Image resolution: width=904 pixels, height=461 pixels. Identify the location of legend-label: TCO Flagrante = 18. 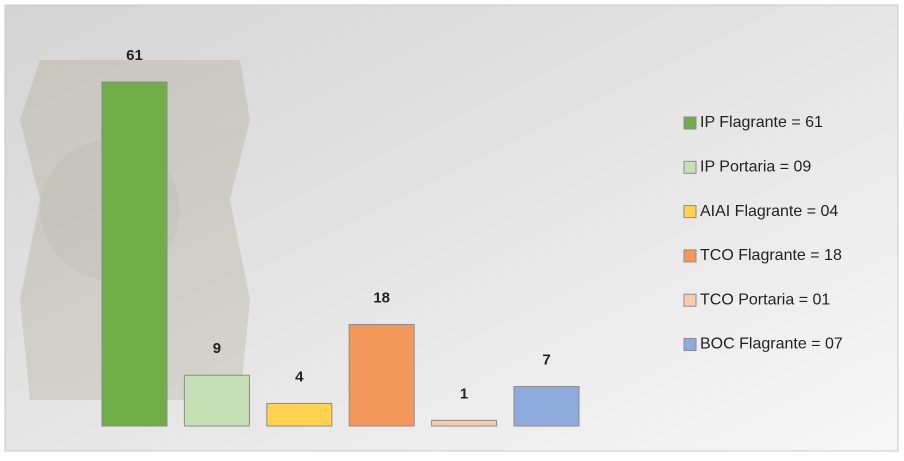
(771, 255).